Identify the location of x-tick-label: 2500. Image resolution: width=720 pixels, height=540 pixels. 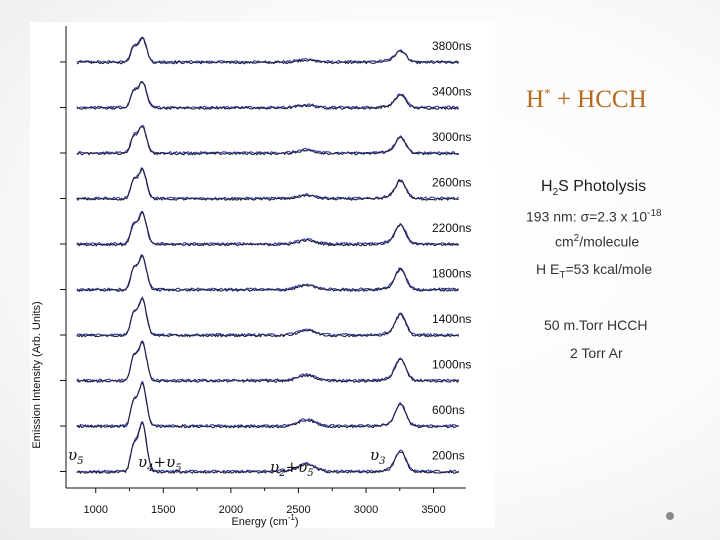
(298, 510).